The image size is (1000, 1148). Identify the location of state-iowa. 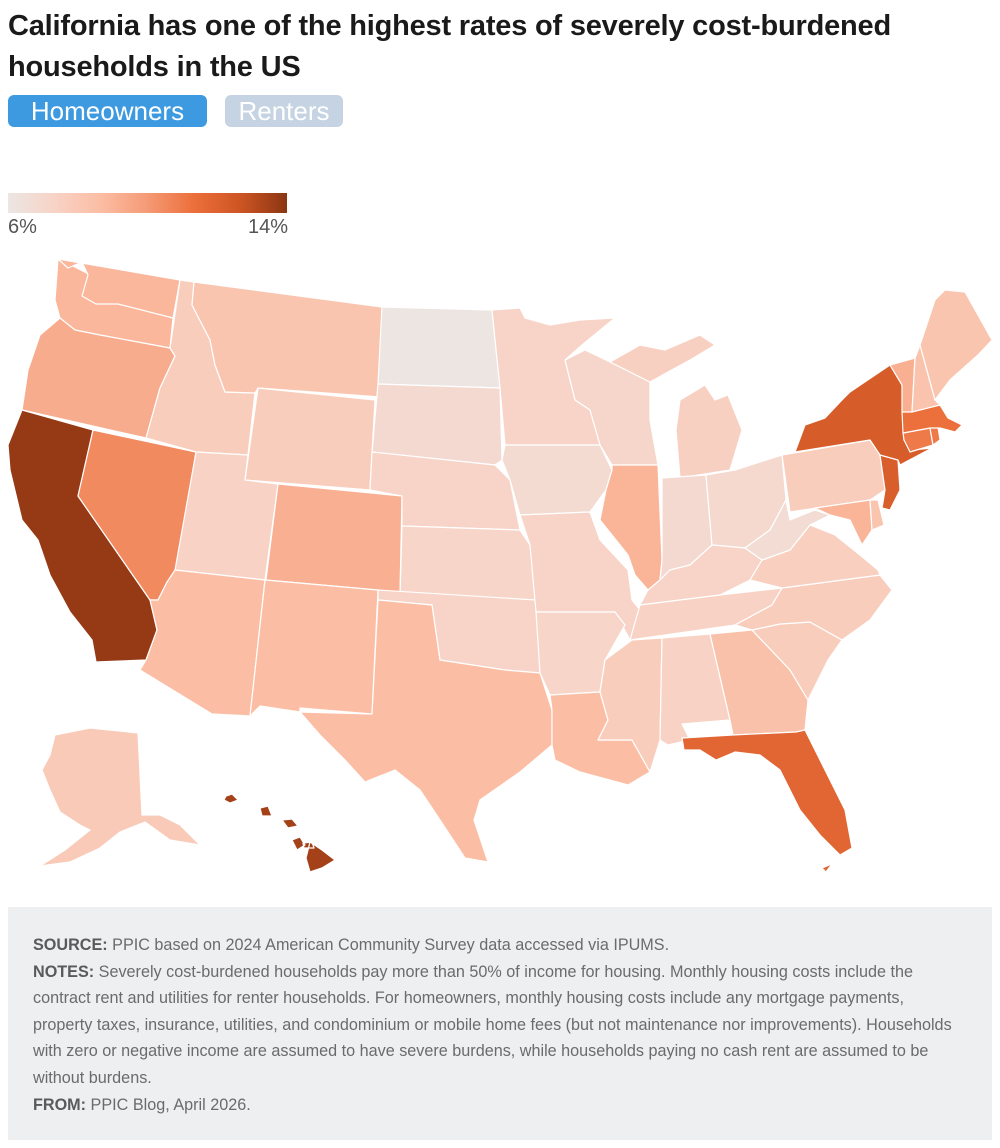
(557, 480).